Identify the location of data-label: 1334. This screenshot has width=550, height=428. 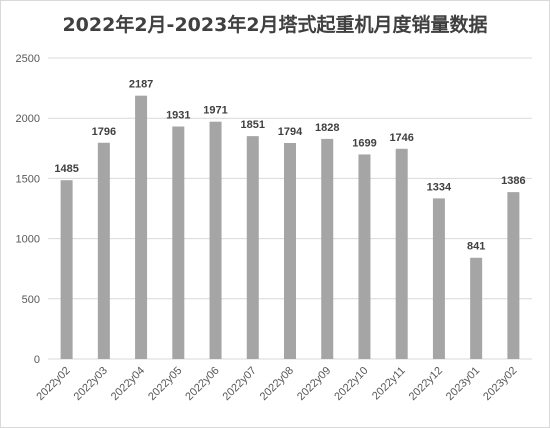
(439, 187).